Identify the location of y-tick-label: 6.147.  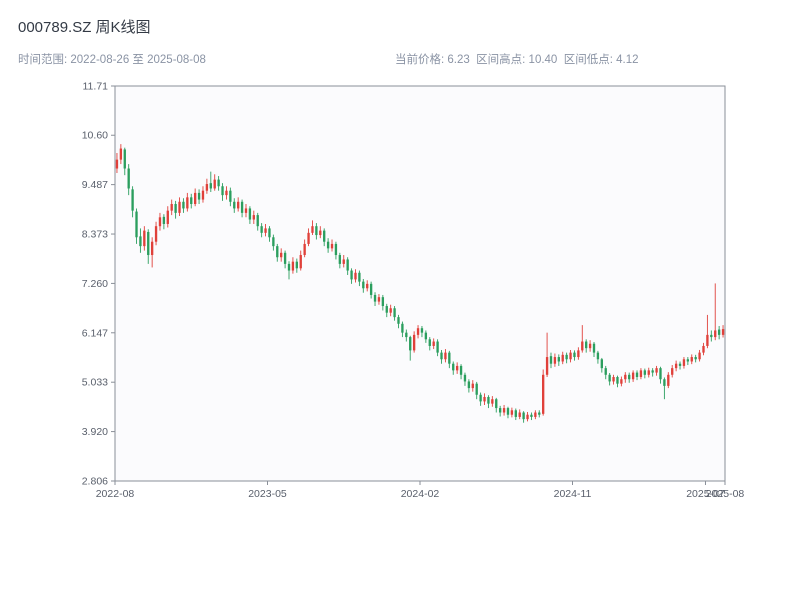
(95, 333).